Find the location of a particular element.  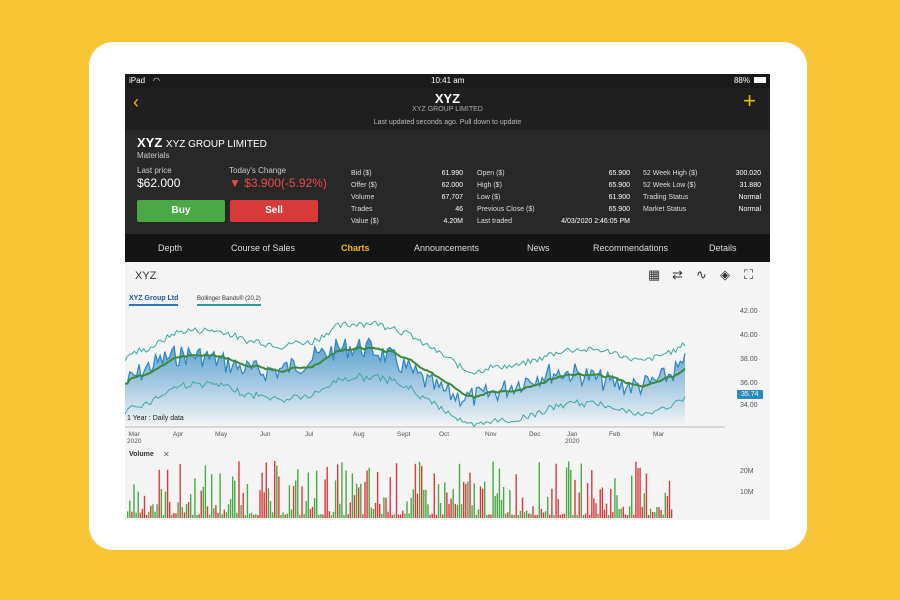

last-price-label: Last price is located at coordinates (154, 170).